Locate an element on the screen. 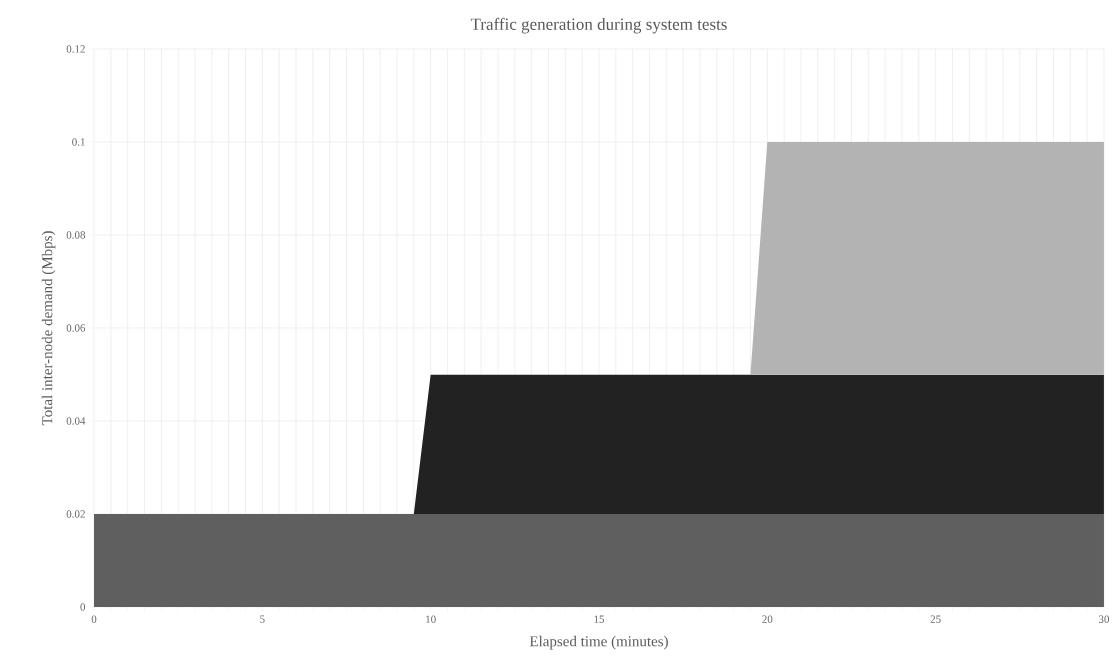 The width and height of the screenshot is (1119, 671). x-tick-label: 20 is located at coordinates (767, 619).